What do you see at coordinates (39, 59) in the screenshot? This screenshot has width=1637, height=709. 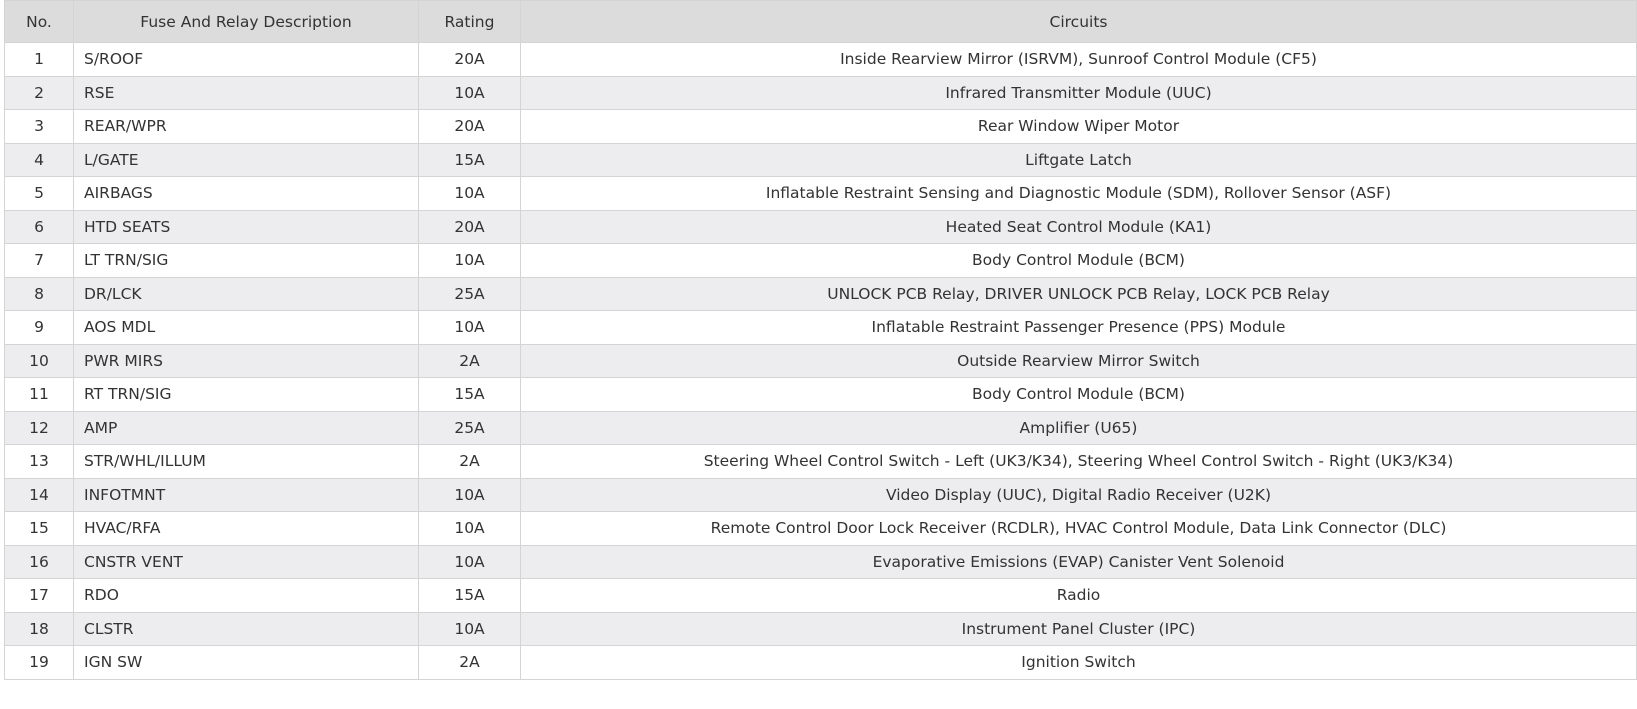 I see `cell-no: 1` at bounding box center [39, 59].